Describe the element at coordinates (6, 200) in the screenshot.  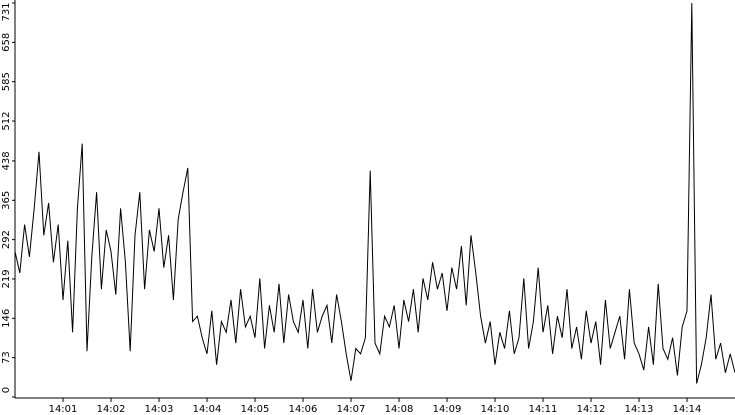
I see `y-tick-label: 365` at that location.